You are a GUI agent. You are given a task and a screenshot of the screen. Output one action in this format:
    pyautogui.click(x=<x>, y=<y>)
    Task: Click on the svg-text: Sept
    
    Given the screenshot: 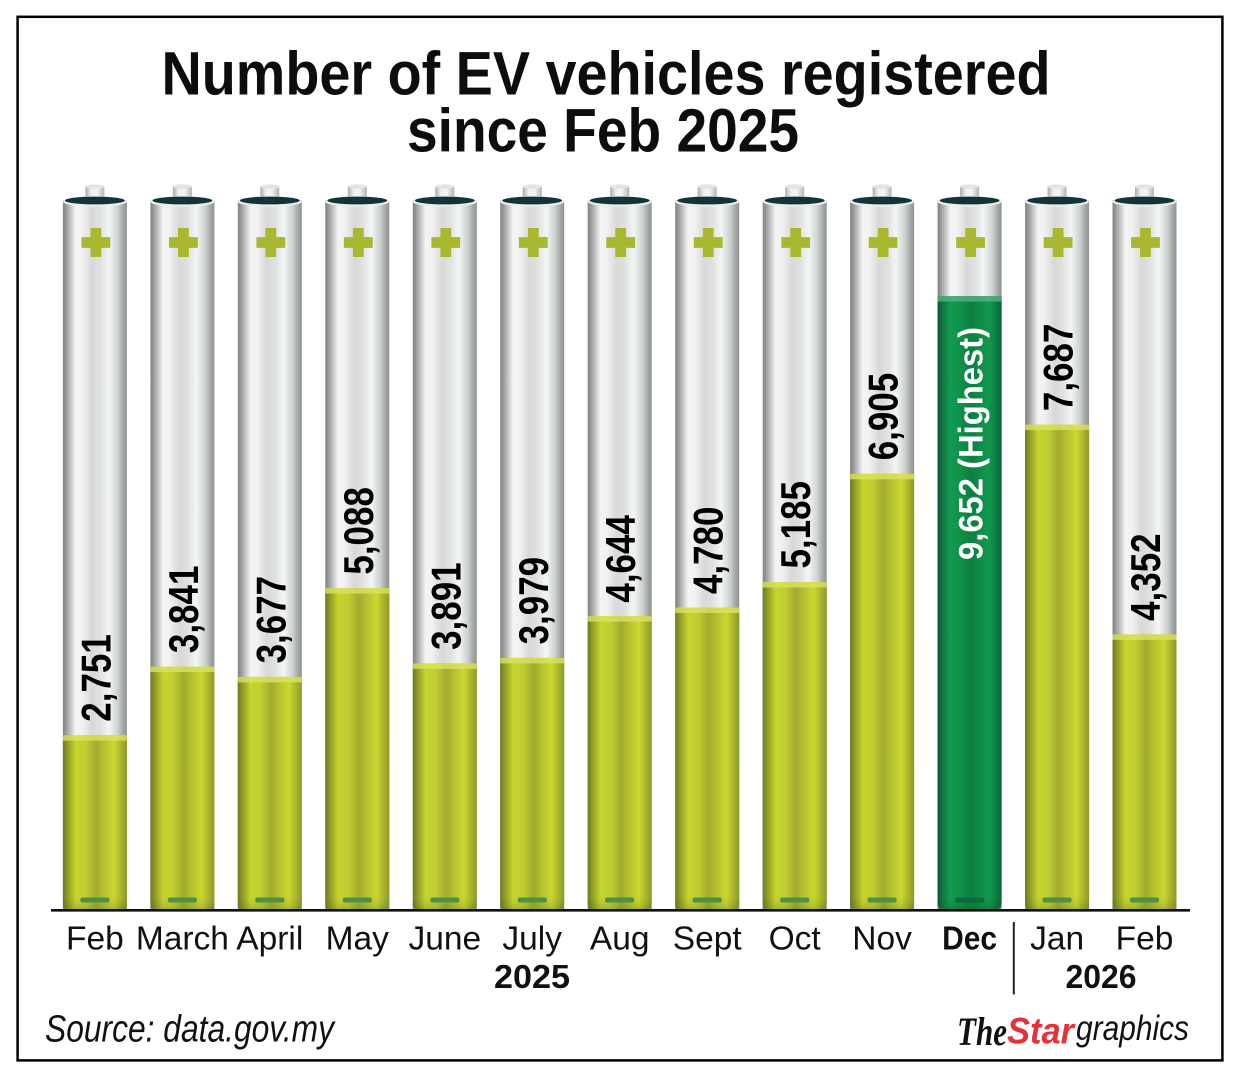 What is the action you would take?
    pyautogui.click(x=708, y=939)
    